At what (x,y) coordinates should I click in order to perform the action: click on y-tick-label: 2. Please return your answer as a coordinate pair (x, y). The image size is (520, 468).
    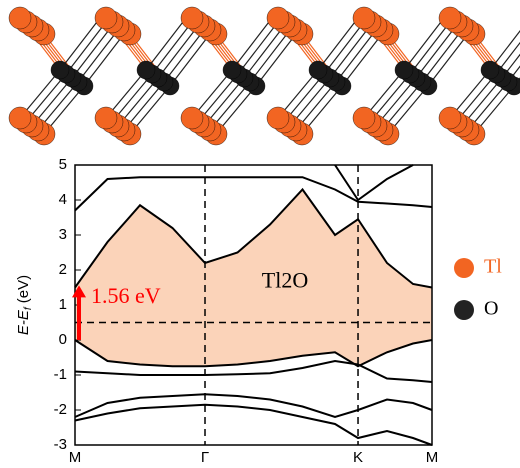
    Looking at the image, I should click on (63, 269).